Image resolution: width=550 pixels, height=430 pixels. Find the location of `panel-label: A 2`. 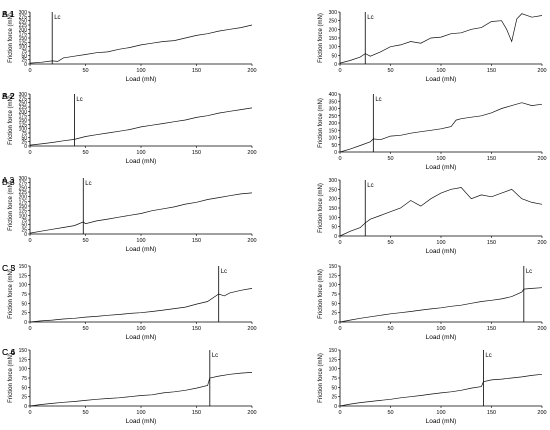

panel-label: A 2 is located at coordinates (8, 96).